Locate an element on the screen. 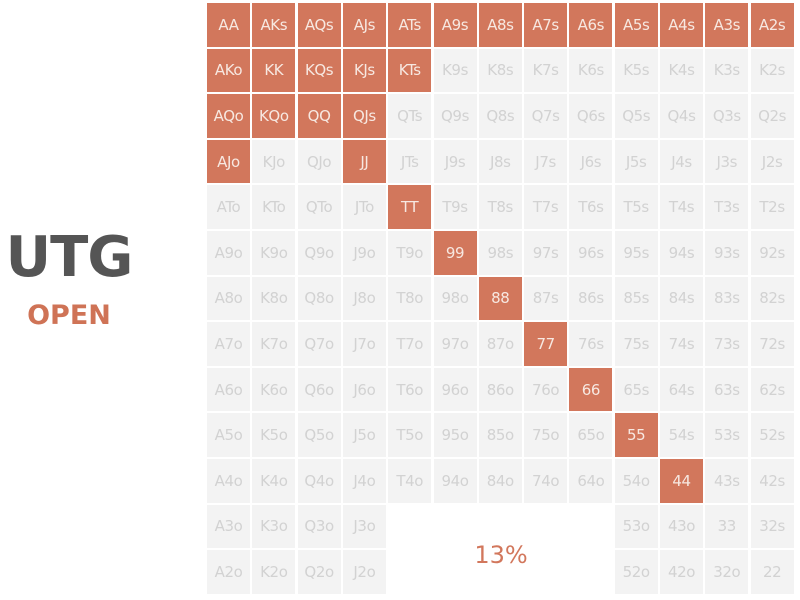  hand-cell-96o: 96o is located at coordinates (455, 389).